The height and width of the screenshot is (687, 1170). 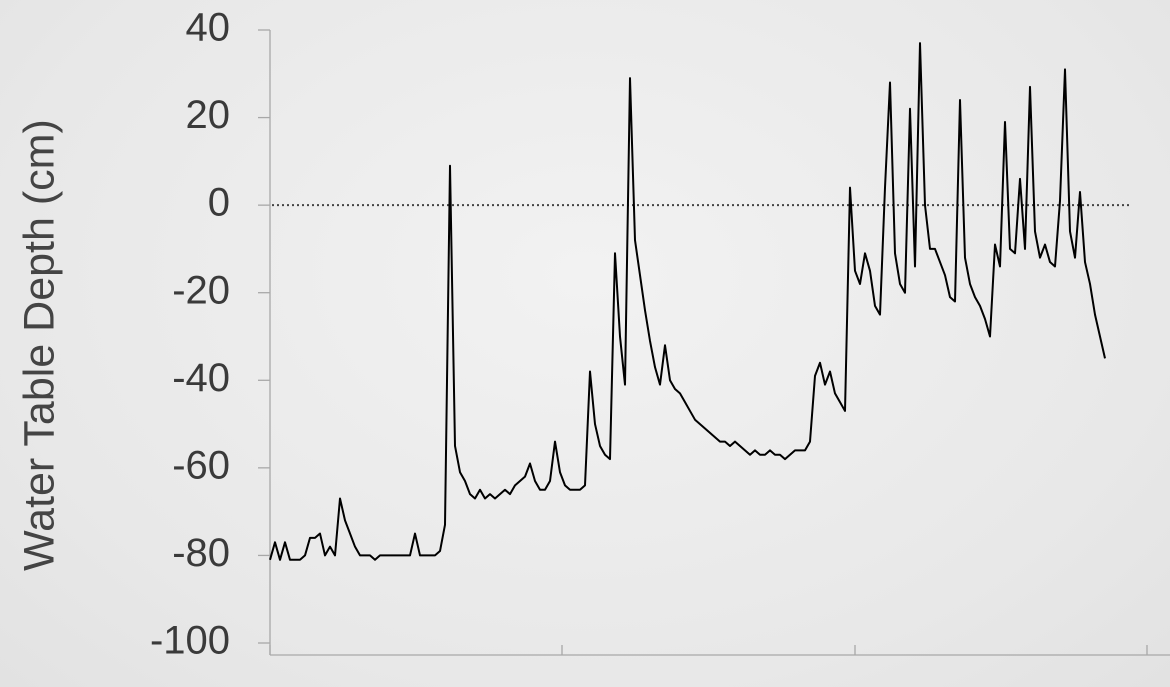 What do you see at coordinates (39, 345) in the screenshot?
I see `y-axis-title: Water Table Depth (cm)` at bounding box center [39, 345].